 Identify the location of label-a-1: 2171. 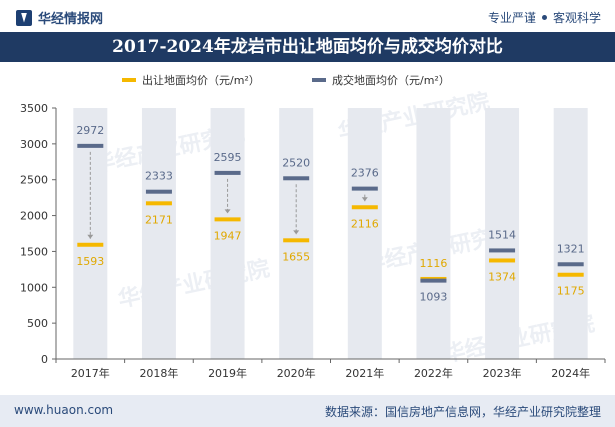
(159, 219).